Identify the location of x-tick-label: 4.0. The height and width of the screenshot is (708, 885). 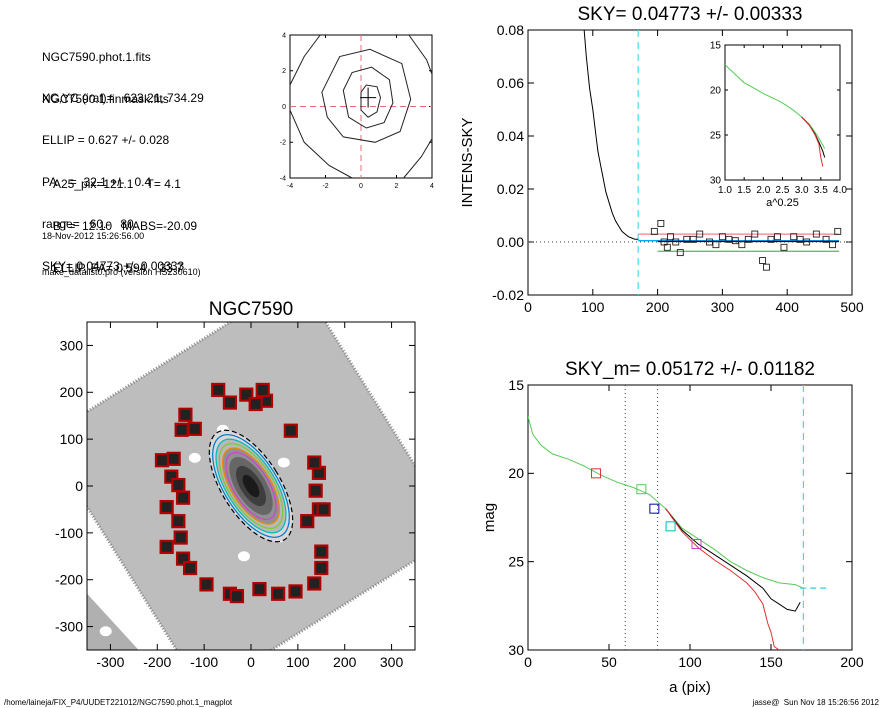
(840, 190).